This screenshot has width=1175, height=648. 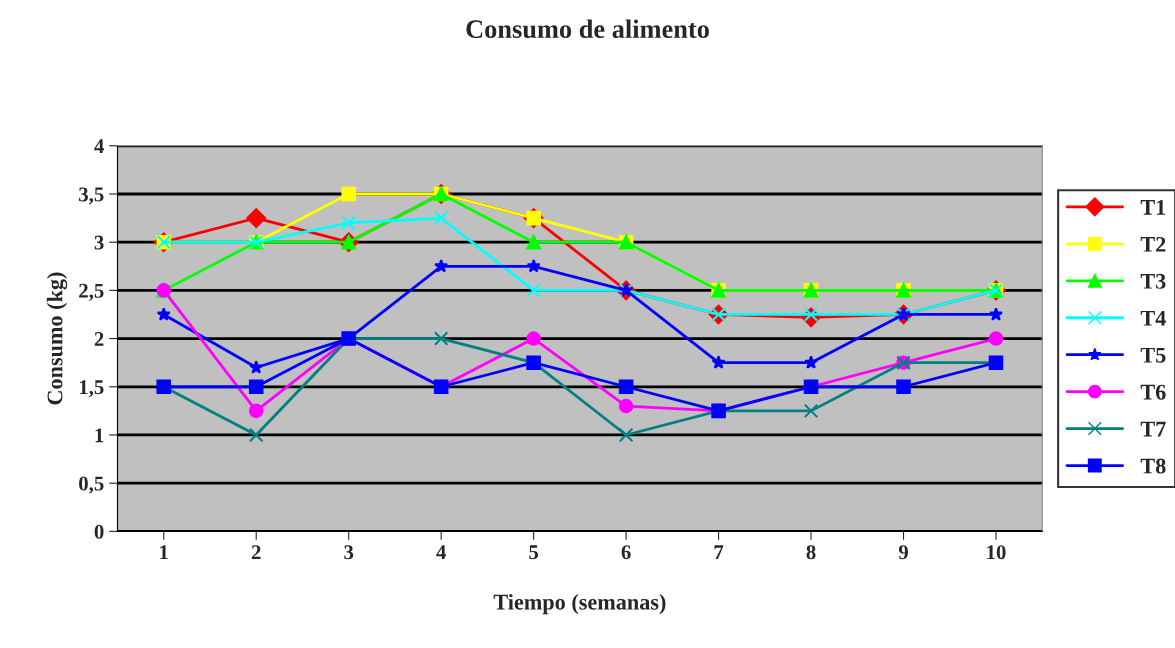 I want to click on x-tick-label: 10, so click(x=996, y=552).